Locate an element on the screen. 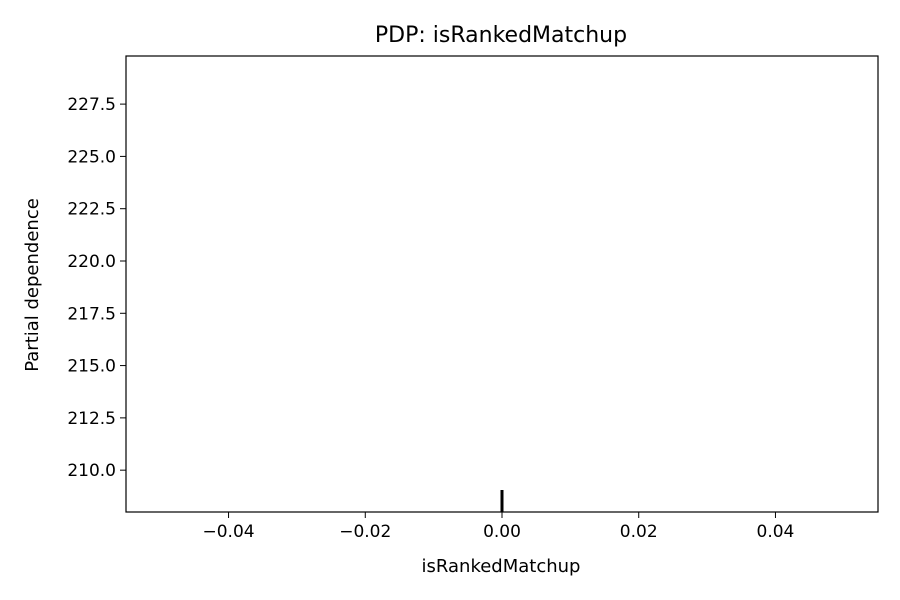 This screenshot has height=600, width=900. x-tick-label: 0.02 is located at coordinates (639, 532).